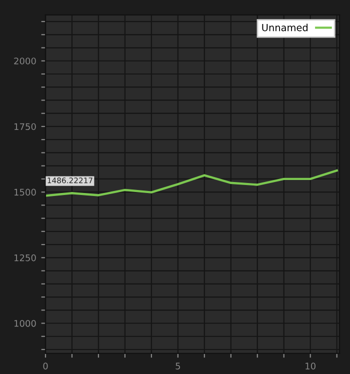 Image resolution: width=350 pixels, height=374 pixels. I want to click on x-tick-label: 0, so click(45, 366).